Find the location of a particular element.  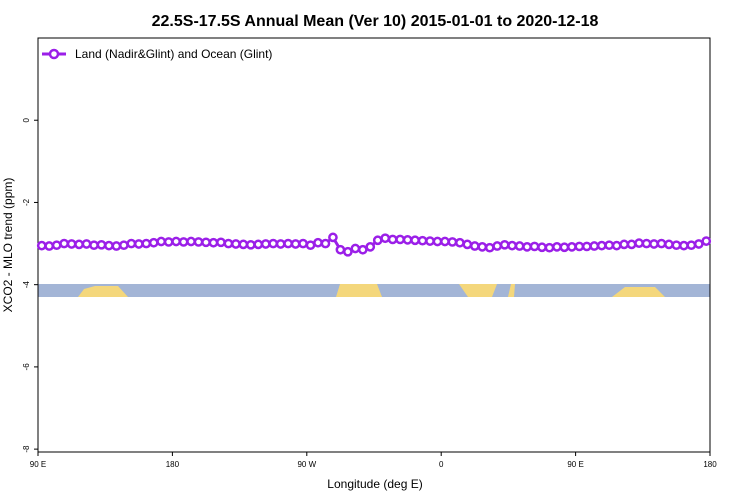

y-tick-label: -2 is located at coordinates (26, 202).